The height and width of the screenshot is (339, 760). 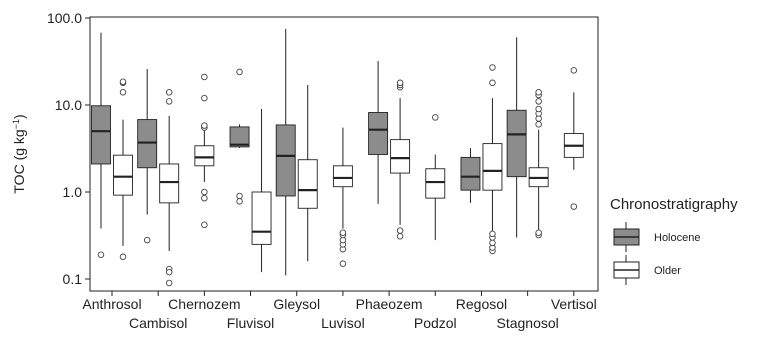 I want to click on box-older-anthrosol, so click(x=123, y=169).